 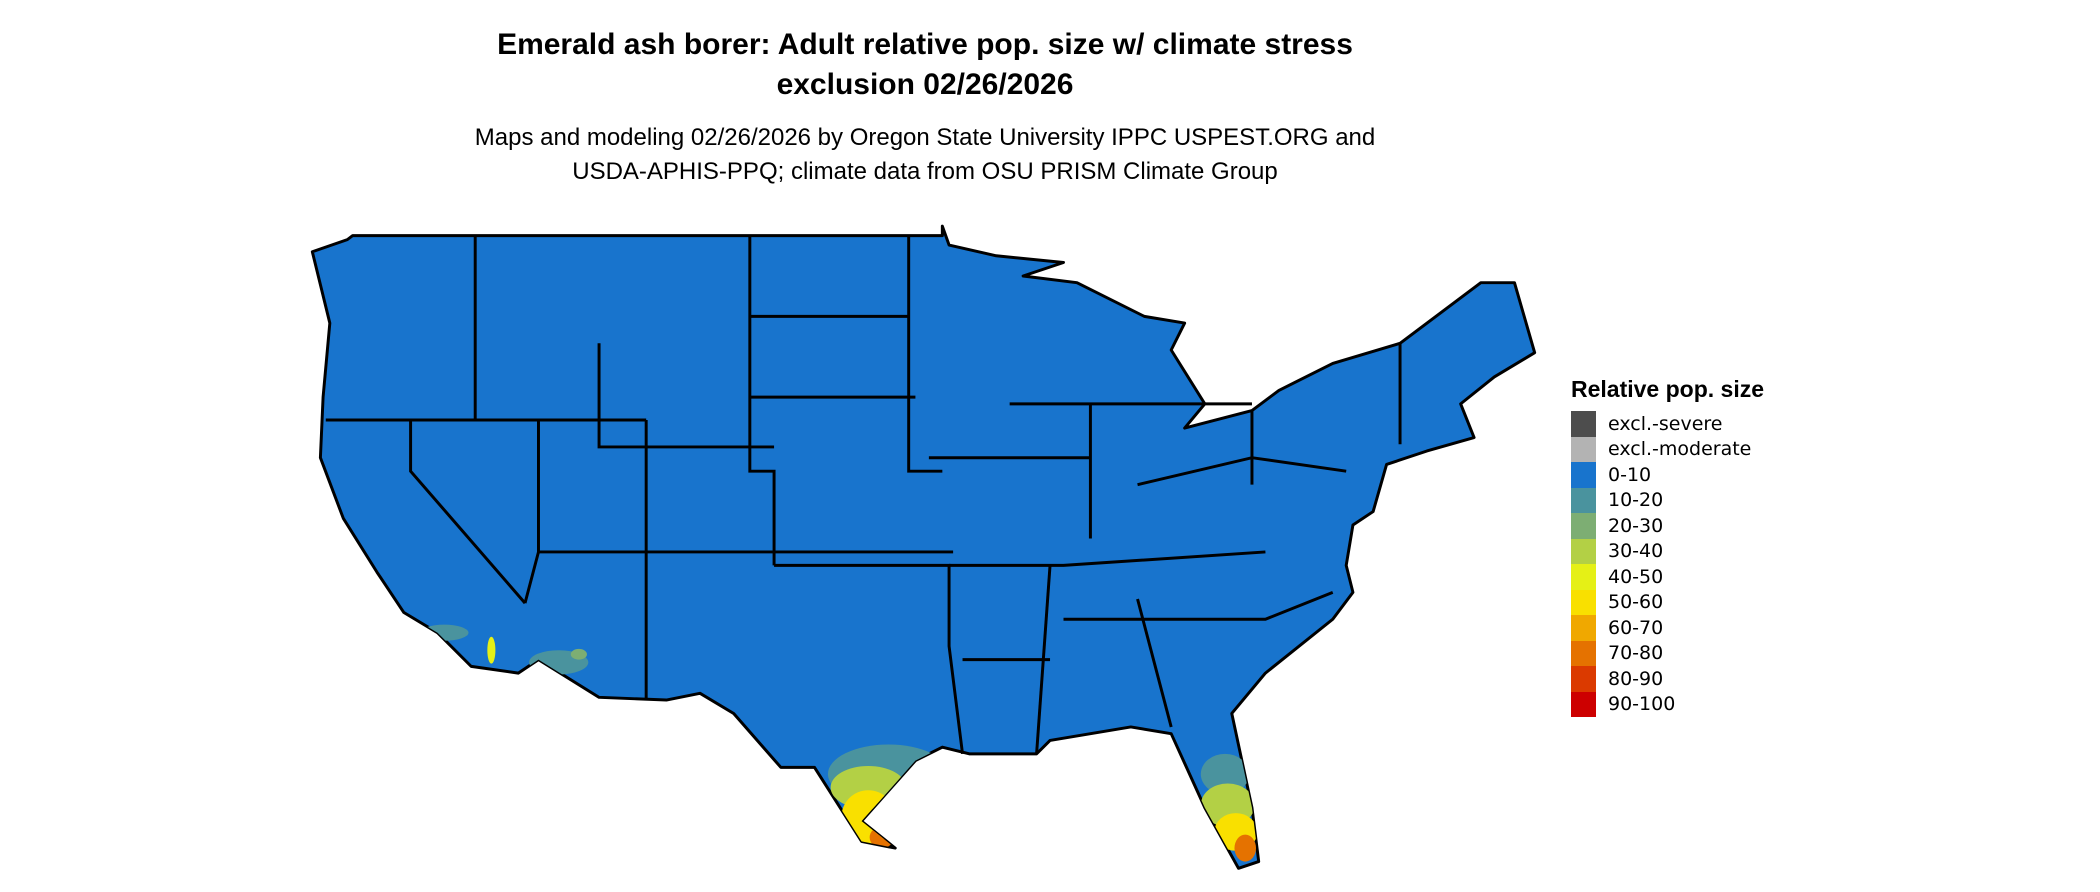 What do you see at coordinates (1636, 653) in the screenshot?
I see `legend-label: 70-80` at bounding box center [1636, 653].